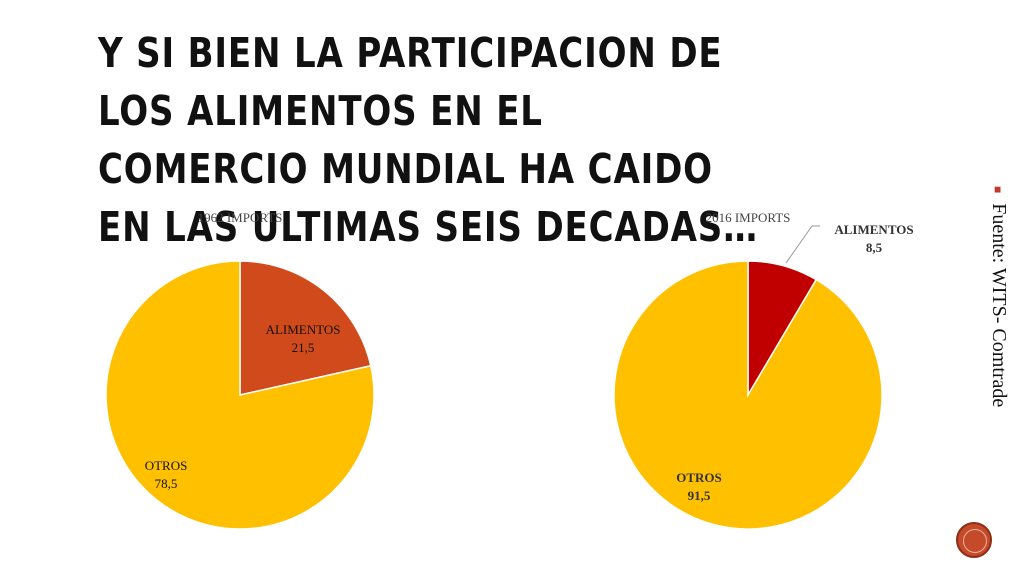 The height and width of the screenshot is (576, 1024). What do you see at coordinates (699, 495) in the screenshot?
I see `label-2016-otros-value: 91,5` at bounding box center [699, 495].